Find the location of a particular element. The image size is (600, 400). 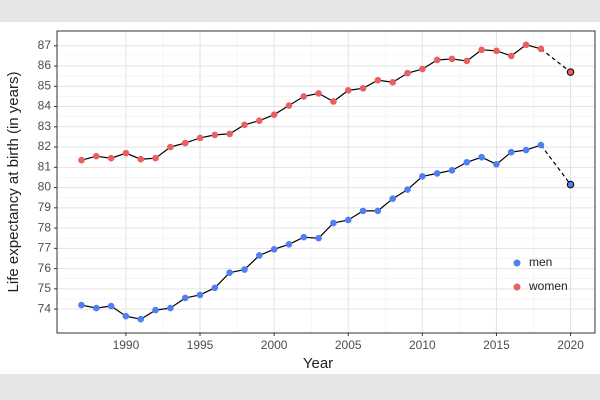

y-tick-label: 80 is located at coordinates (45, 187).